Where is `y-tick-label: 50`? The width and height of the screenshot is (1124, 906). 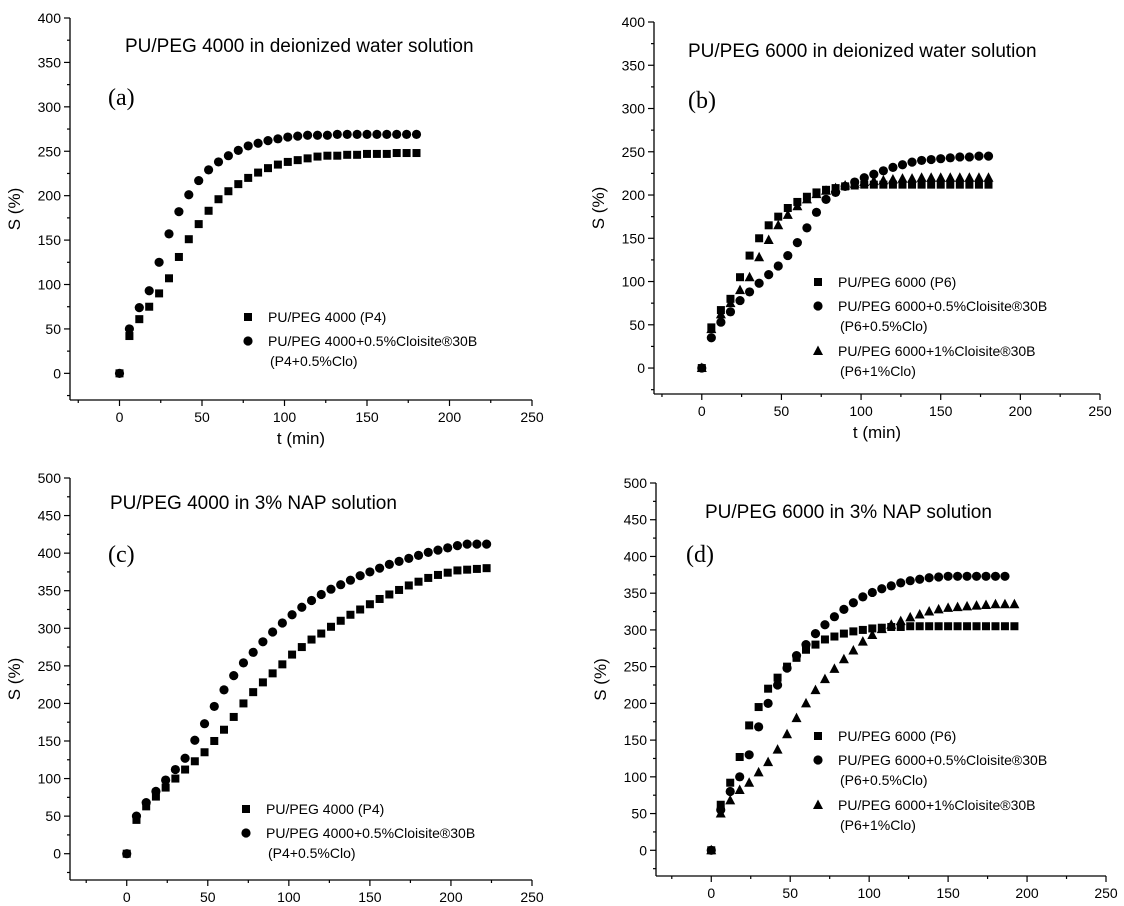
y-tick-label: 50 is located at coordinates (53, 816).